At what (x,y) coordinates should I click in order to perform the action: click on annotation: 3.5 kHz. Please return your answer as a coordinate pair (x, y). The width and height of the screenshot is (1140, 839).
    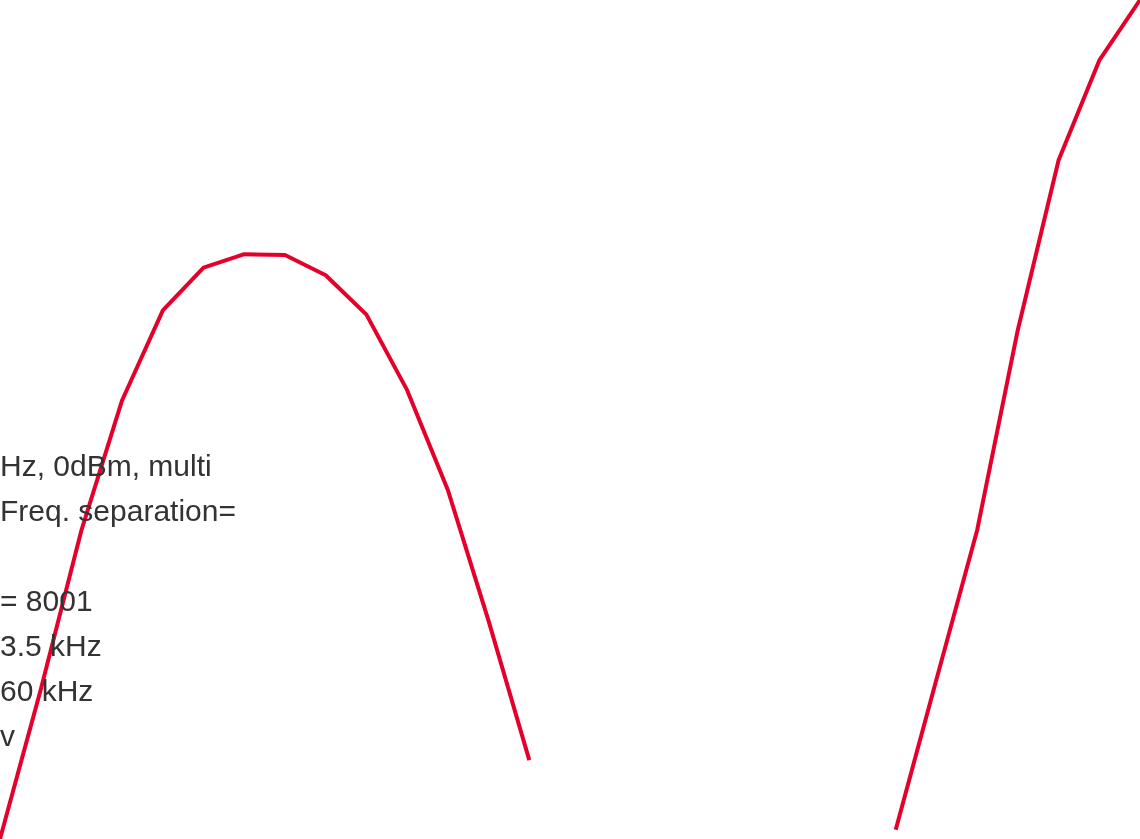
    Looking at the image, I should click on (51, 646).